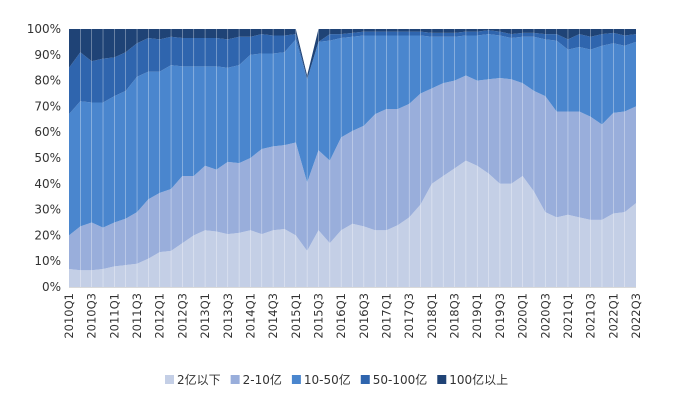  What do you see at coordinates (47, 81) in the screenshot?
I see `y-tick-label: 80%` at bounding box center [47, 81].